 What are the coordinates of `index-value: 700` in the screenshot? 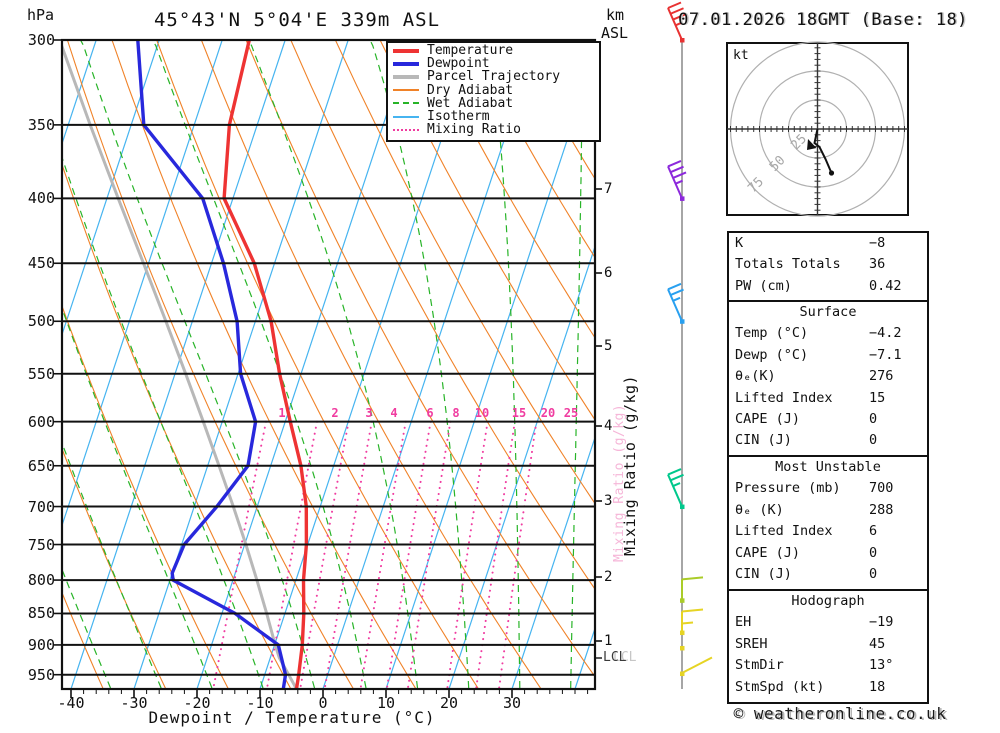 It's located at (881, 488).